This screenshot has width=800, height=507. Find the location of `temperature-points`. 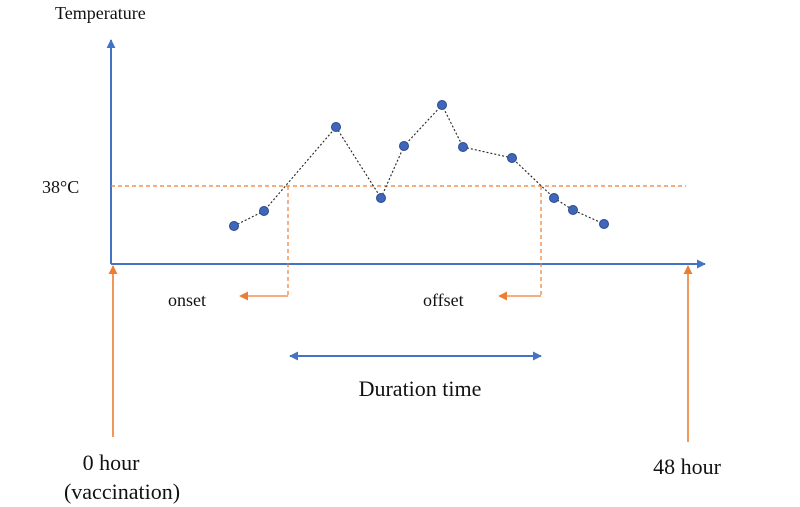

temperature-points is located at coordinates (419, 165).